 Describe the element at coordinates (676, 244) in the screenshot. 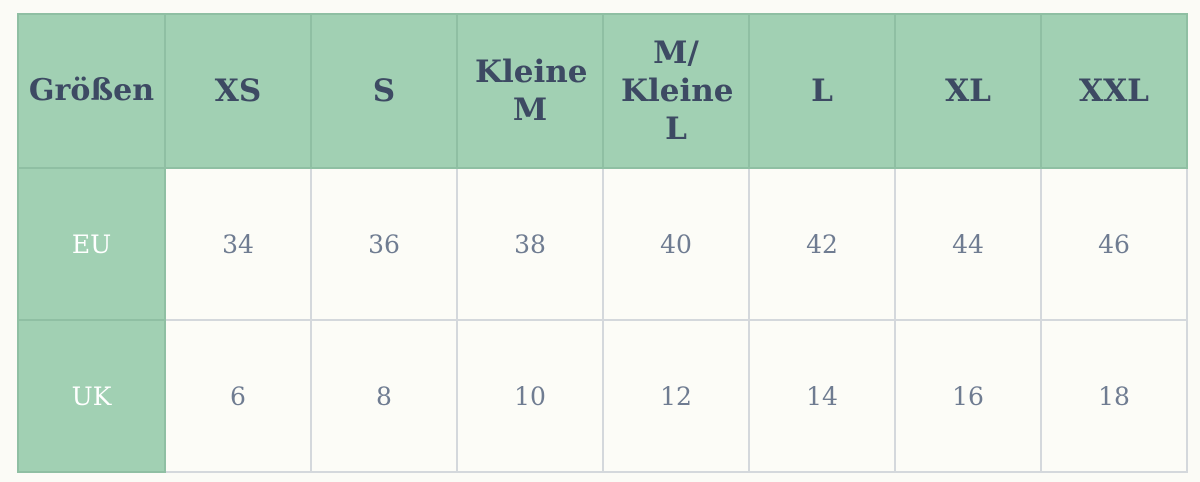

I see `cell: 40` at that location.